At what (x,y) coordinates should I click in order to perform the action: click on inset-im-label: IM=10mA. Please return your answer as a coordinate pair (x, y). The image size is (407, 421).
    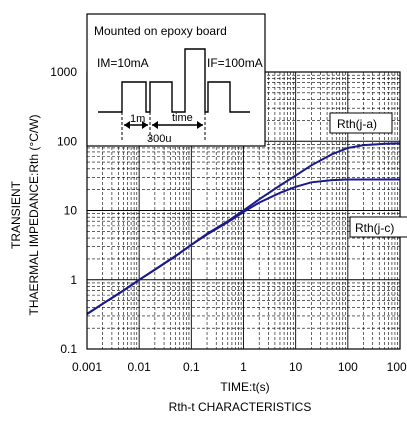
    Looking at the image, I should click on (123, 63).